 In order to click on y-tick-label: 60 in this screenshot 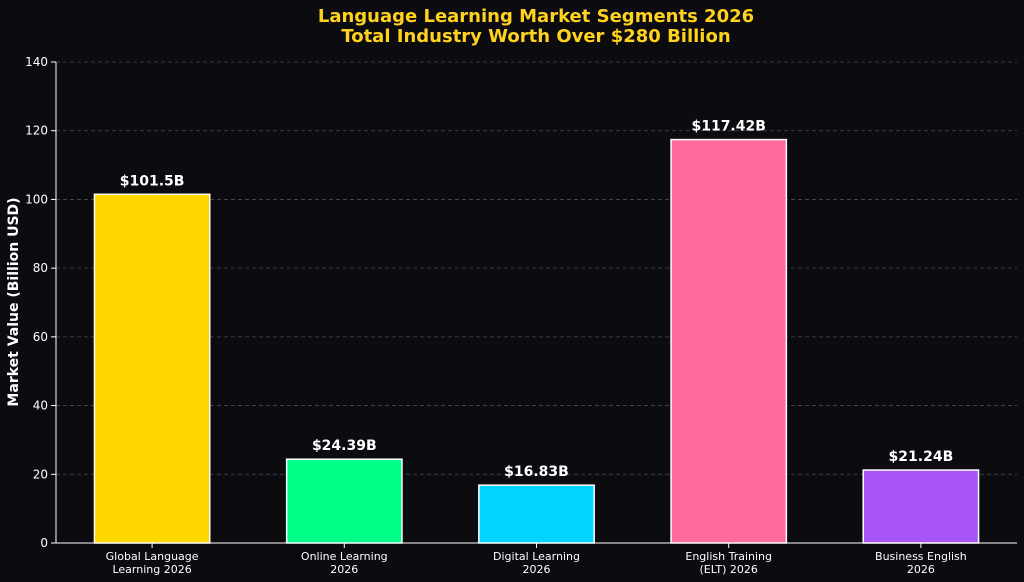, I will do `click(40, 337)`.